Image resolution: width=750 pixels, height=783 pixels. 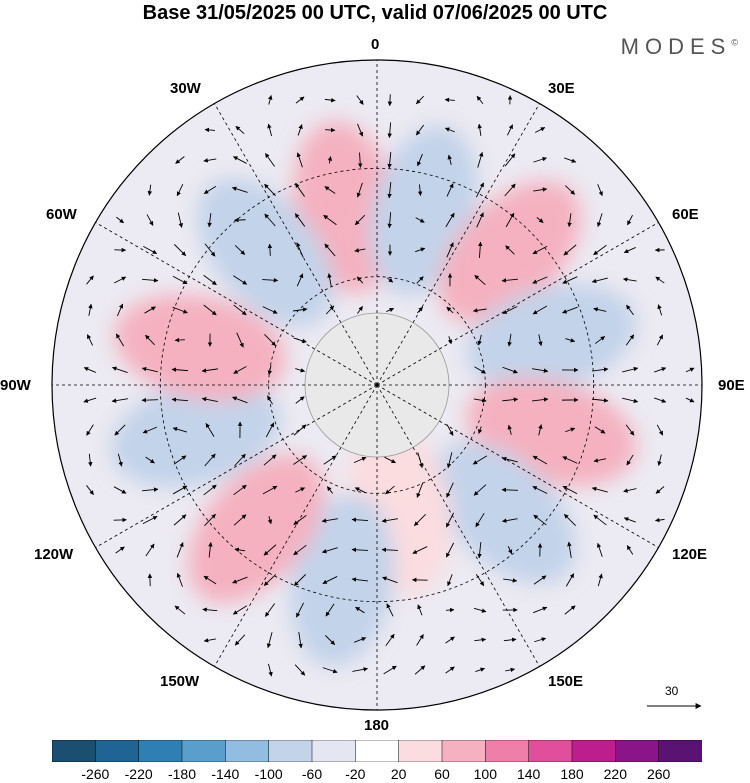 I want to click on colorbar-label: 260, so click(x=658, y=774).